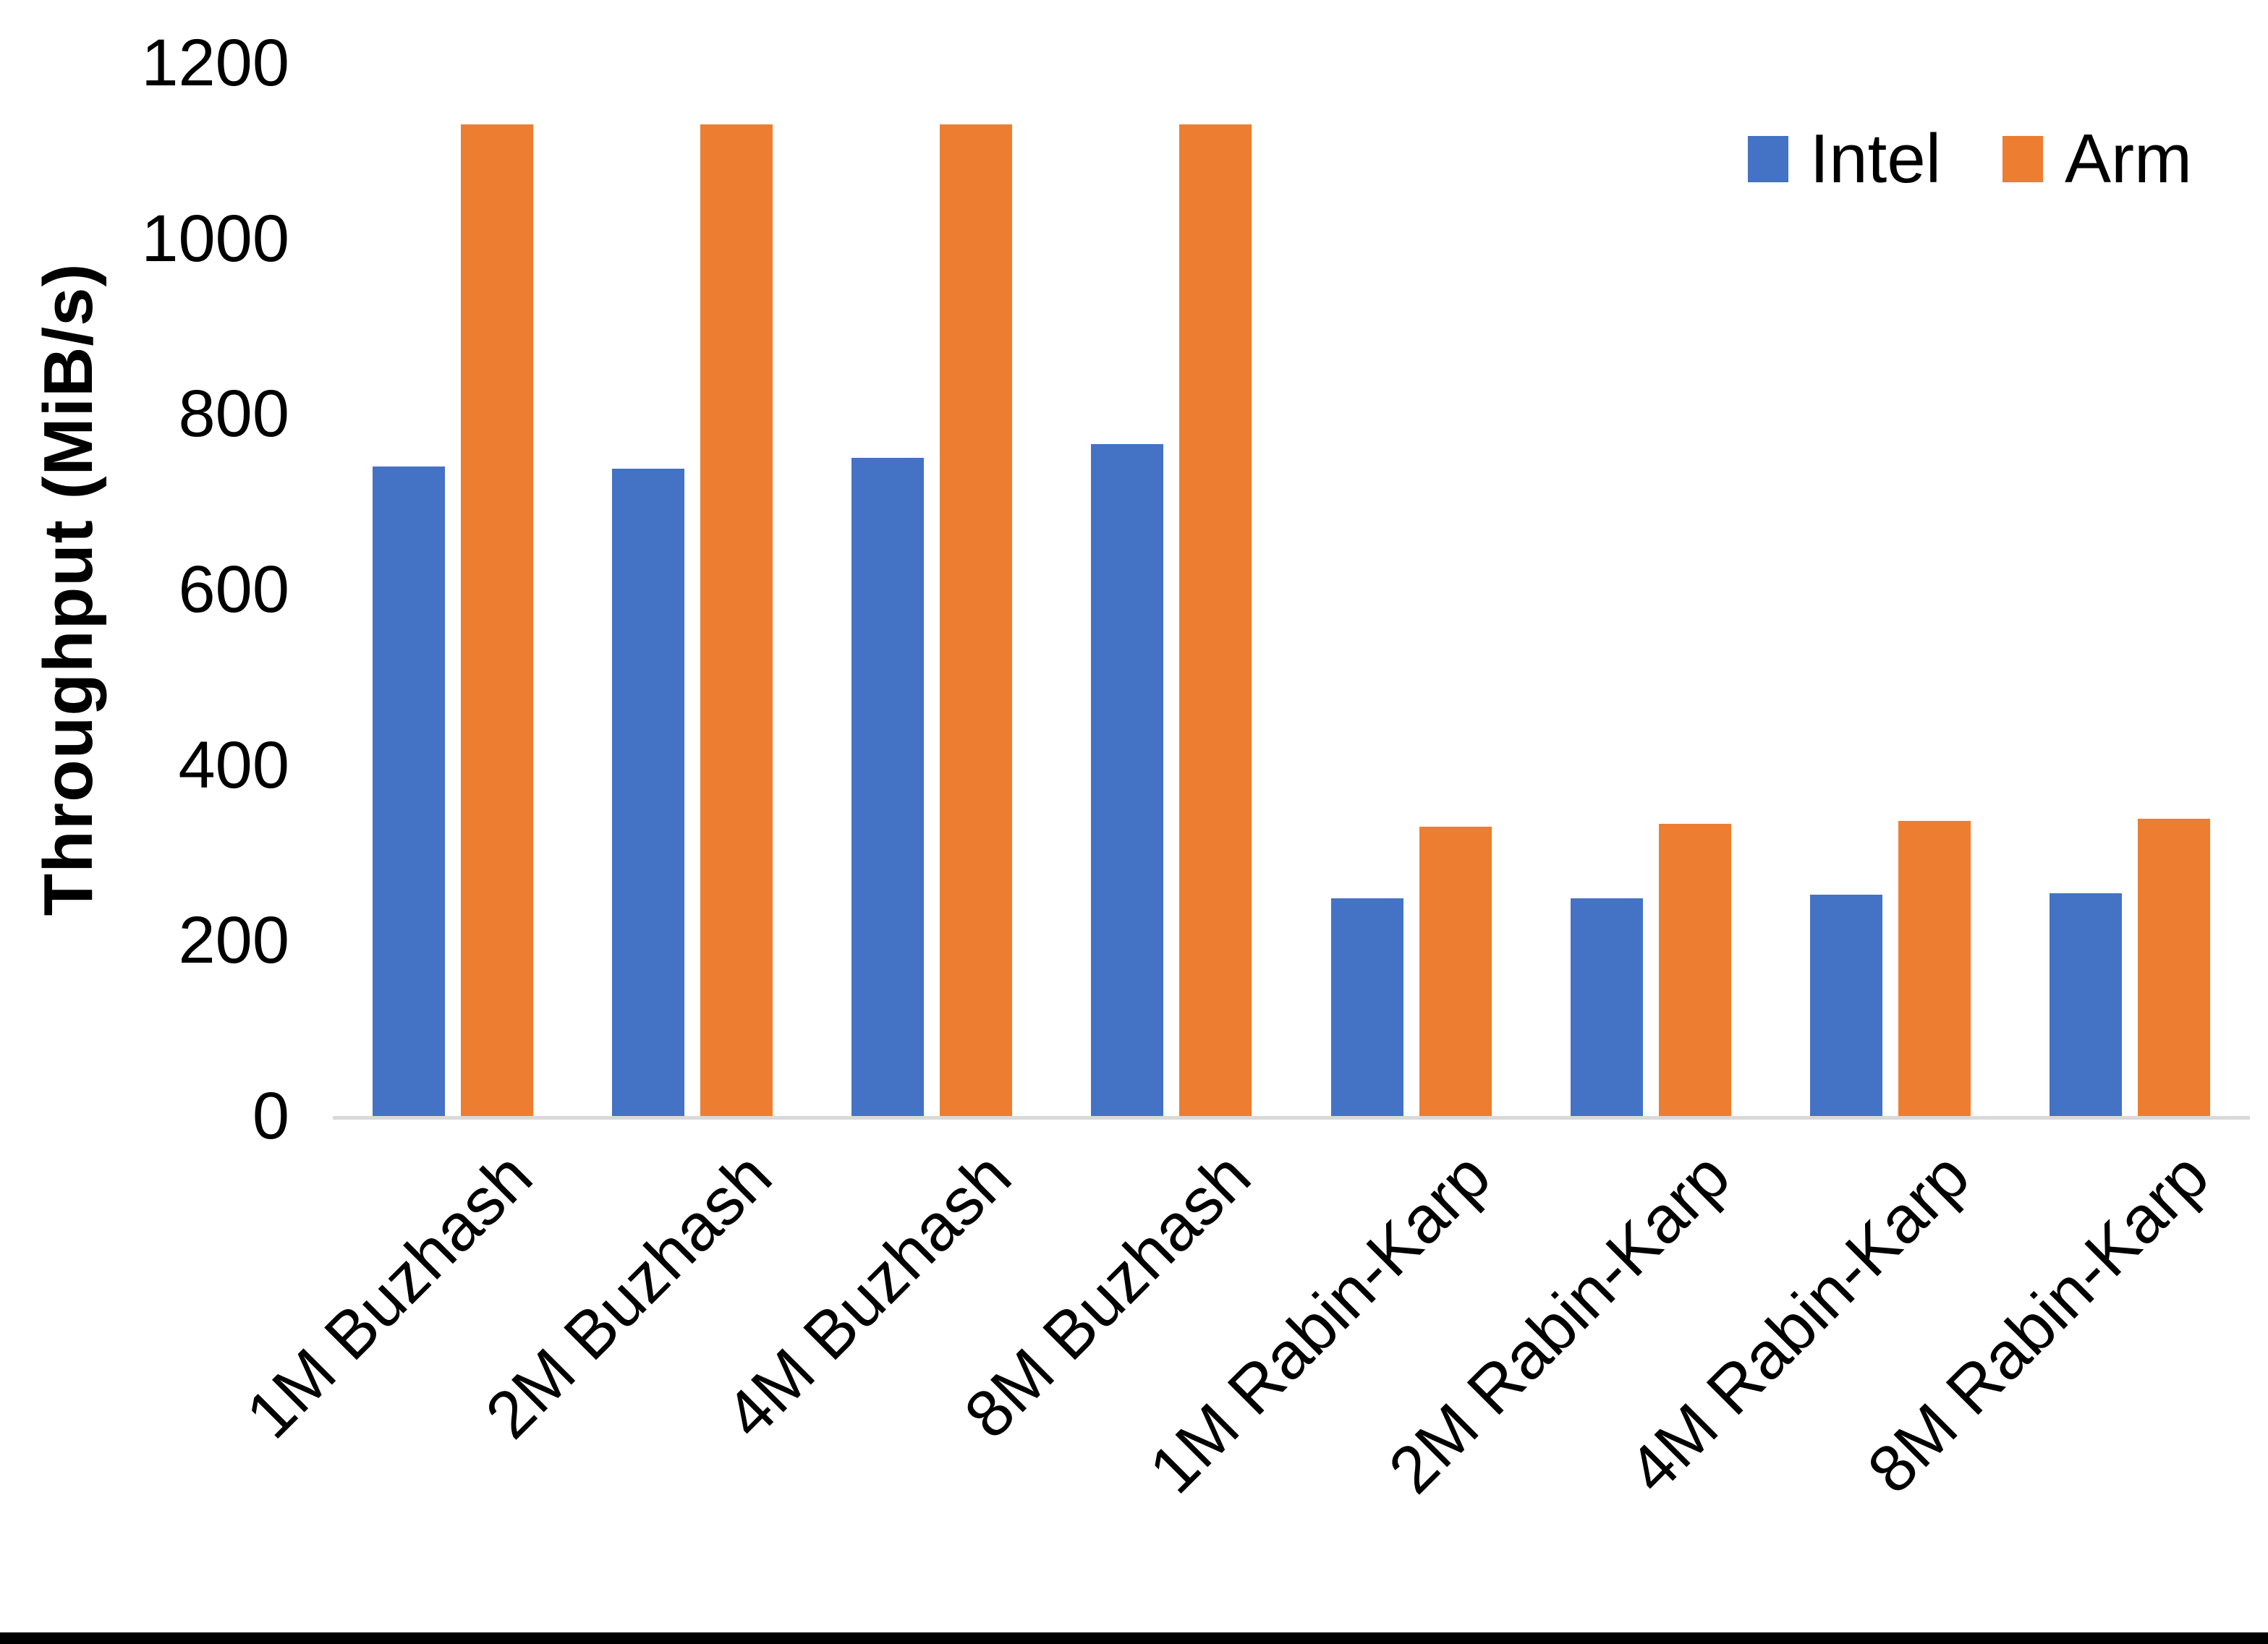 The width and height of the screenshot is (2268, 1644). Describe the element at coordinates (1215, 620) in the screenshot. I see `bar-arm-8m-buzhash` at that location.